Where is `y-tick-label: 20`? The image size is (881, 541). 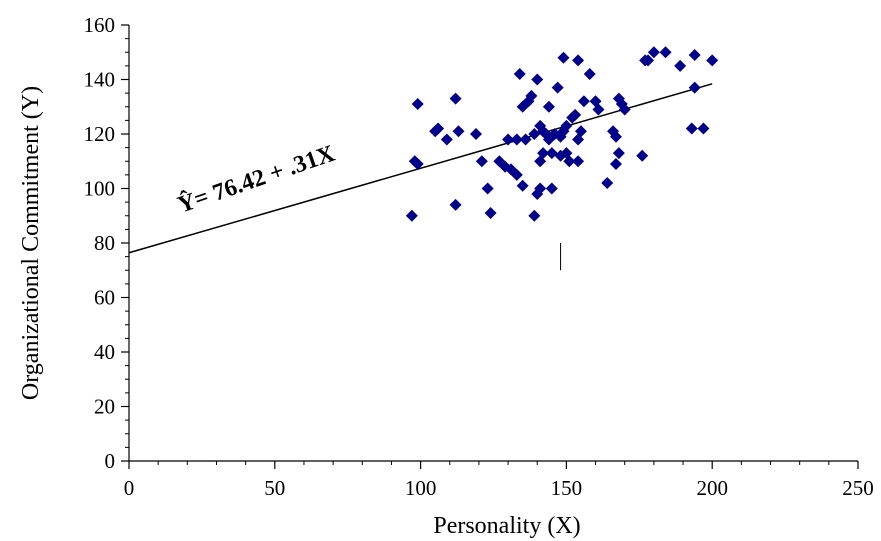
y-tick-label: 20 is located at coordinates (104, 407).